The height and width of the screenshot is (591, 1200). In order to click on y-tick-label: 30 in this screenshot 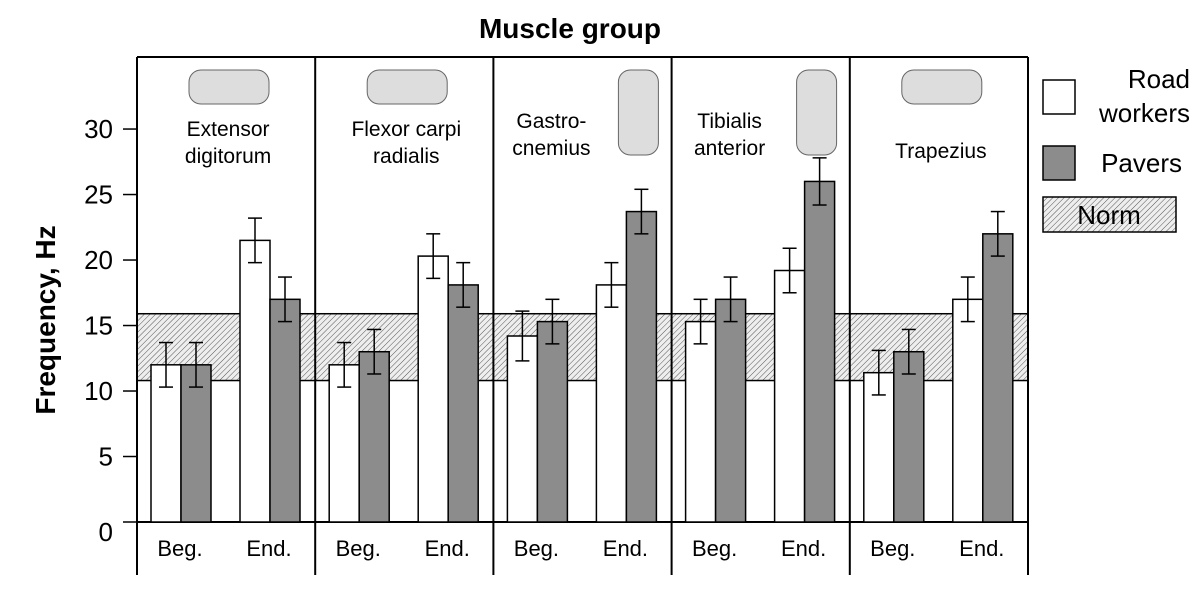, I will do `click(98, 129)`.